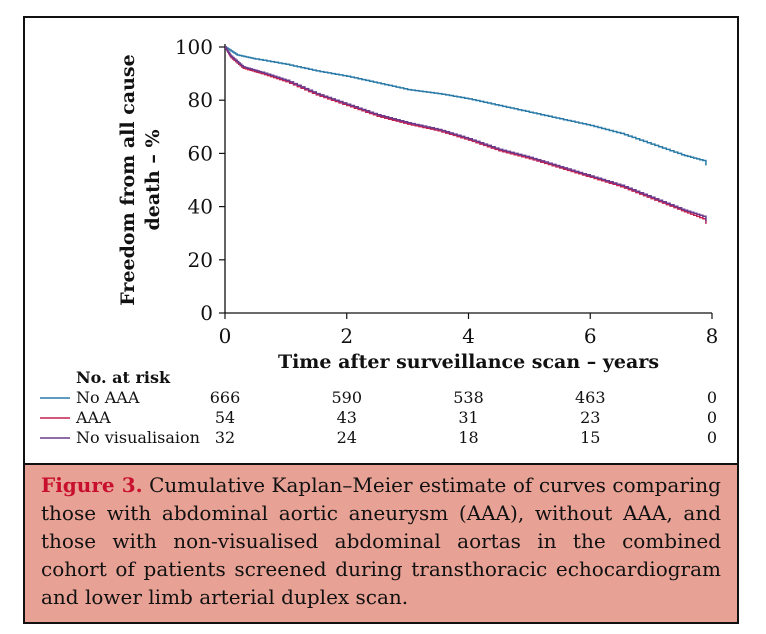  Describe the element at coordinates (590, 336) in the screenshot. I see `x-tick-label: 6` at that location.